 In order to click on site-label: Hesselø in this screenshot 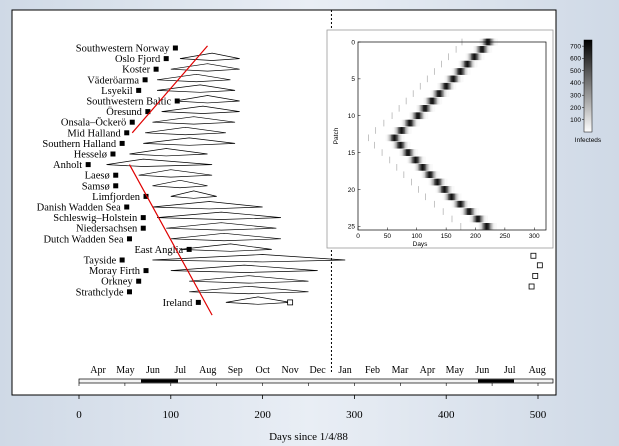, I will do `click(90, 155)`.